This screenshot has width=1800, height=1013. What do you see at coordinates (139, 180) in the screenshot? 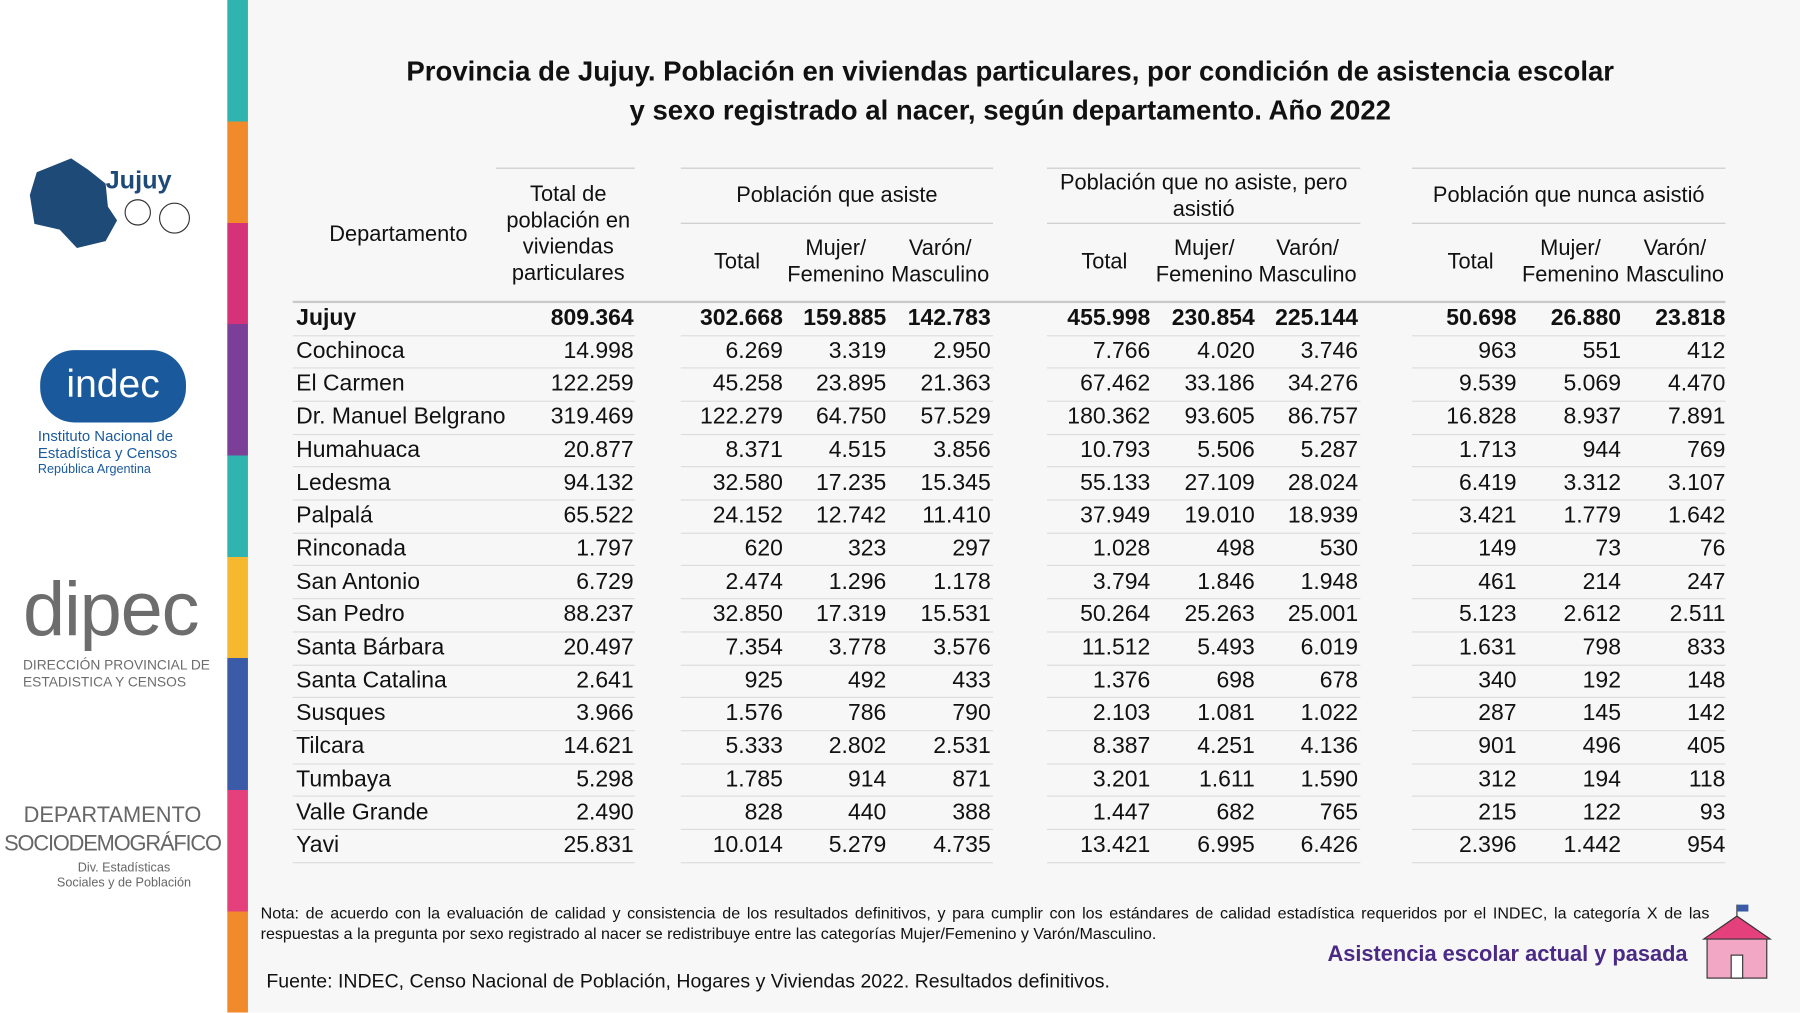
I see `jujuy-text: Jujuy` at bounding box center [139, 180].